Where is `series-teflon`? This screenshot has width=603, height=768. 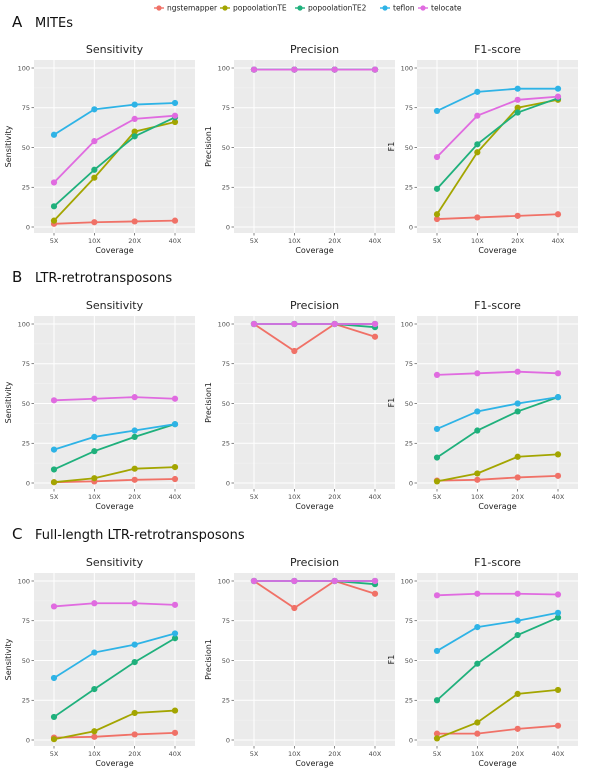 series-teflon is located at coordinates (114, 437).